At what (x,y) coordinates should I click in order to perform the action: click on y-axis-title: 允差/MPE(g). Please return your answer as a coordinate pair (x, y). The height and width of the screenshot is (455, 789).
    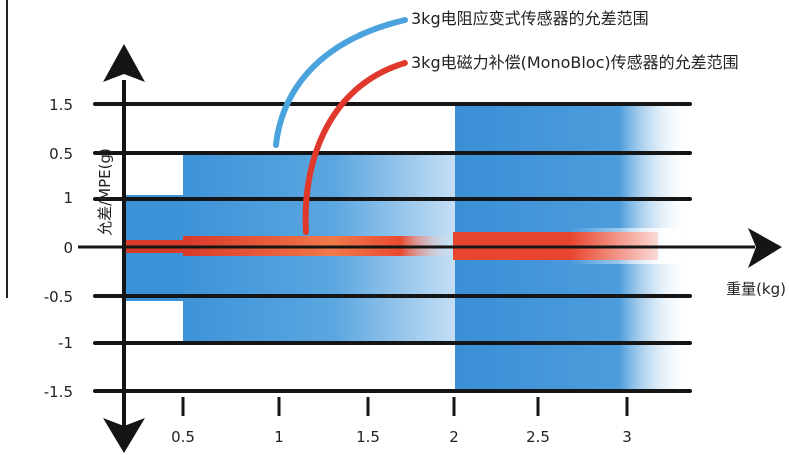
    Looking at the image, I should click on (105, 192).